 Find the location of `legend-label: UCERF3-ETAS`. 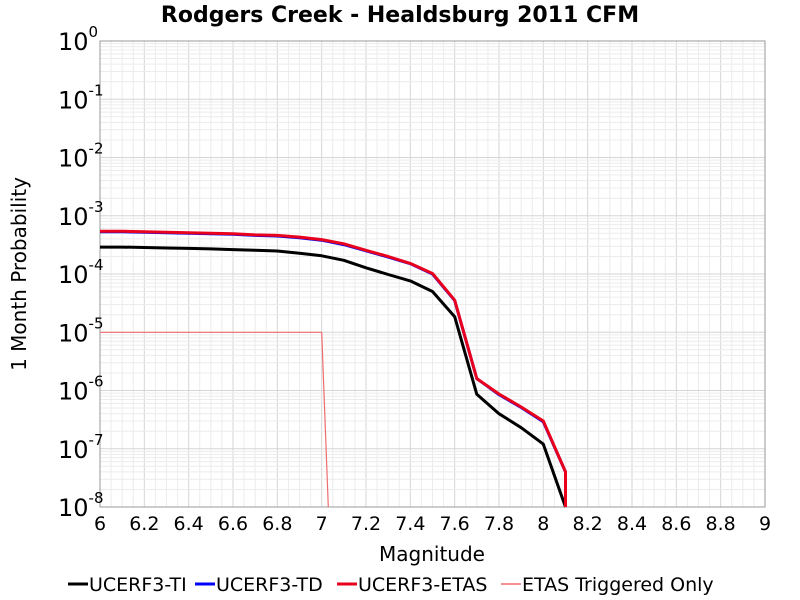

legend-label: UCERF3-ETAS is located at coordinates (422, 585).